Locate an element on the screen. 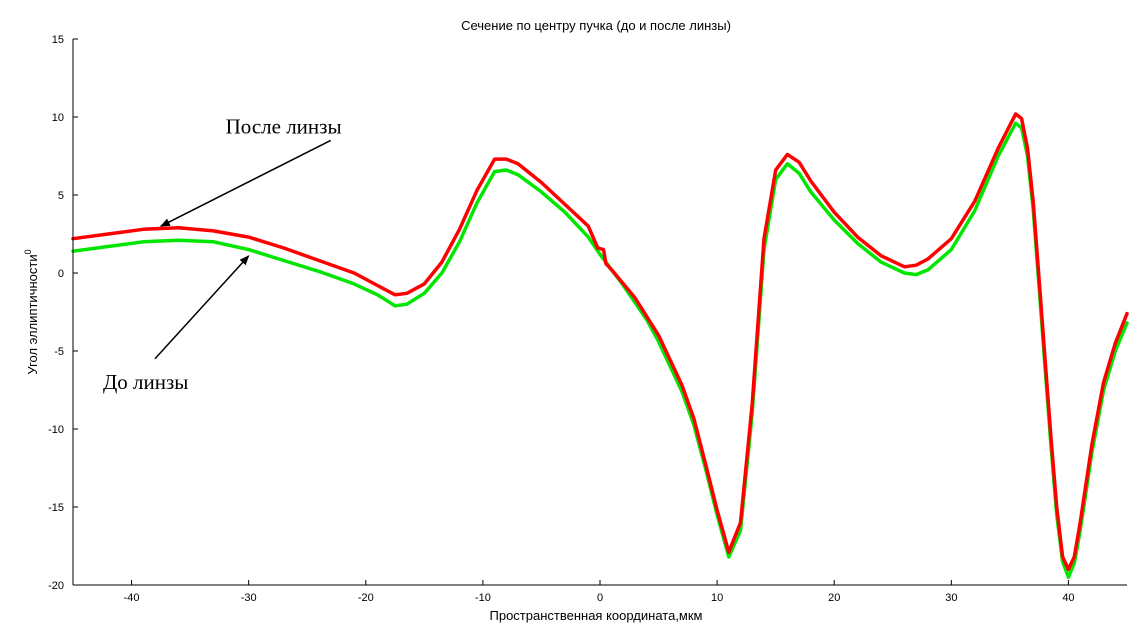 The image size is (1137, 633). y-tick-label: -5 is located at coordinates (59, 352).